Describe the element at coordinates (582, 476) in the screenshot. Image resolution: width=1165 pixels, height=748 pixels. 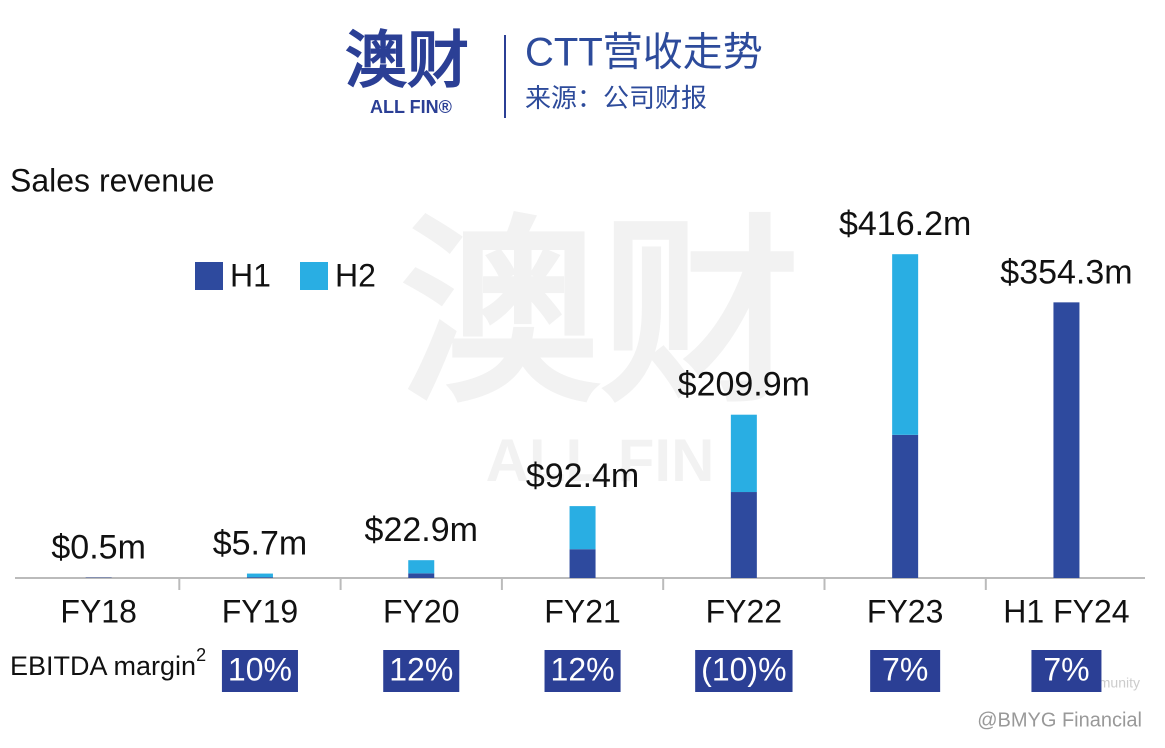
I see `total-label: $92.4m` at that location.